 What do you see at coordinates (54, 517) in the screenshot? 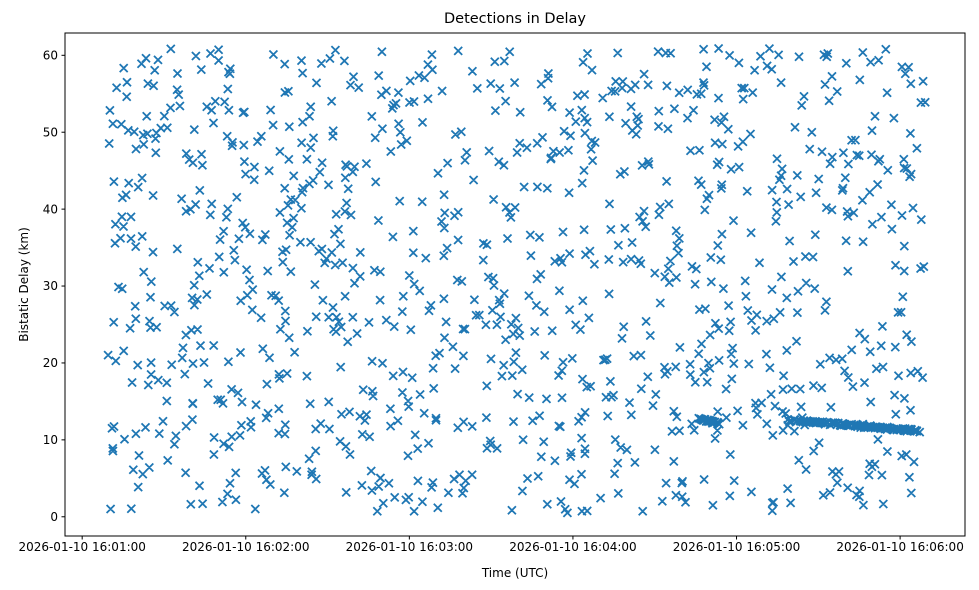
I see `y-tick-label: 0` at bounding box center [54, 517].